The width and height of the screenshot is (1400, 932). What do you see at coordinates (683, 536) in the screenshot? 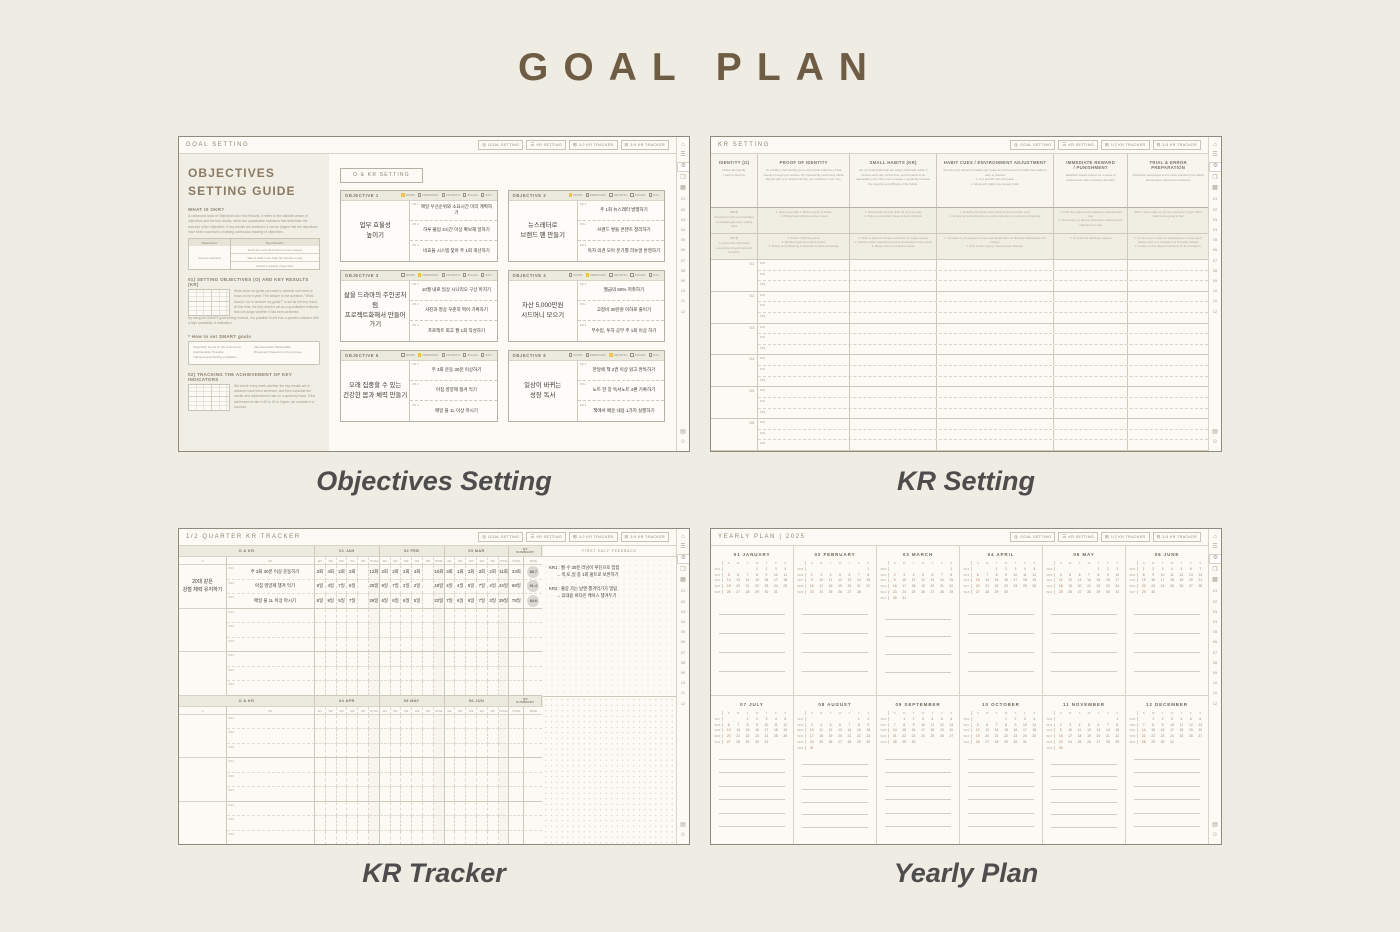
I see `home-icon: ⌂` at bounding box center [683, 536].